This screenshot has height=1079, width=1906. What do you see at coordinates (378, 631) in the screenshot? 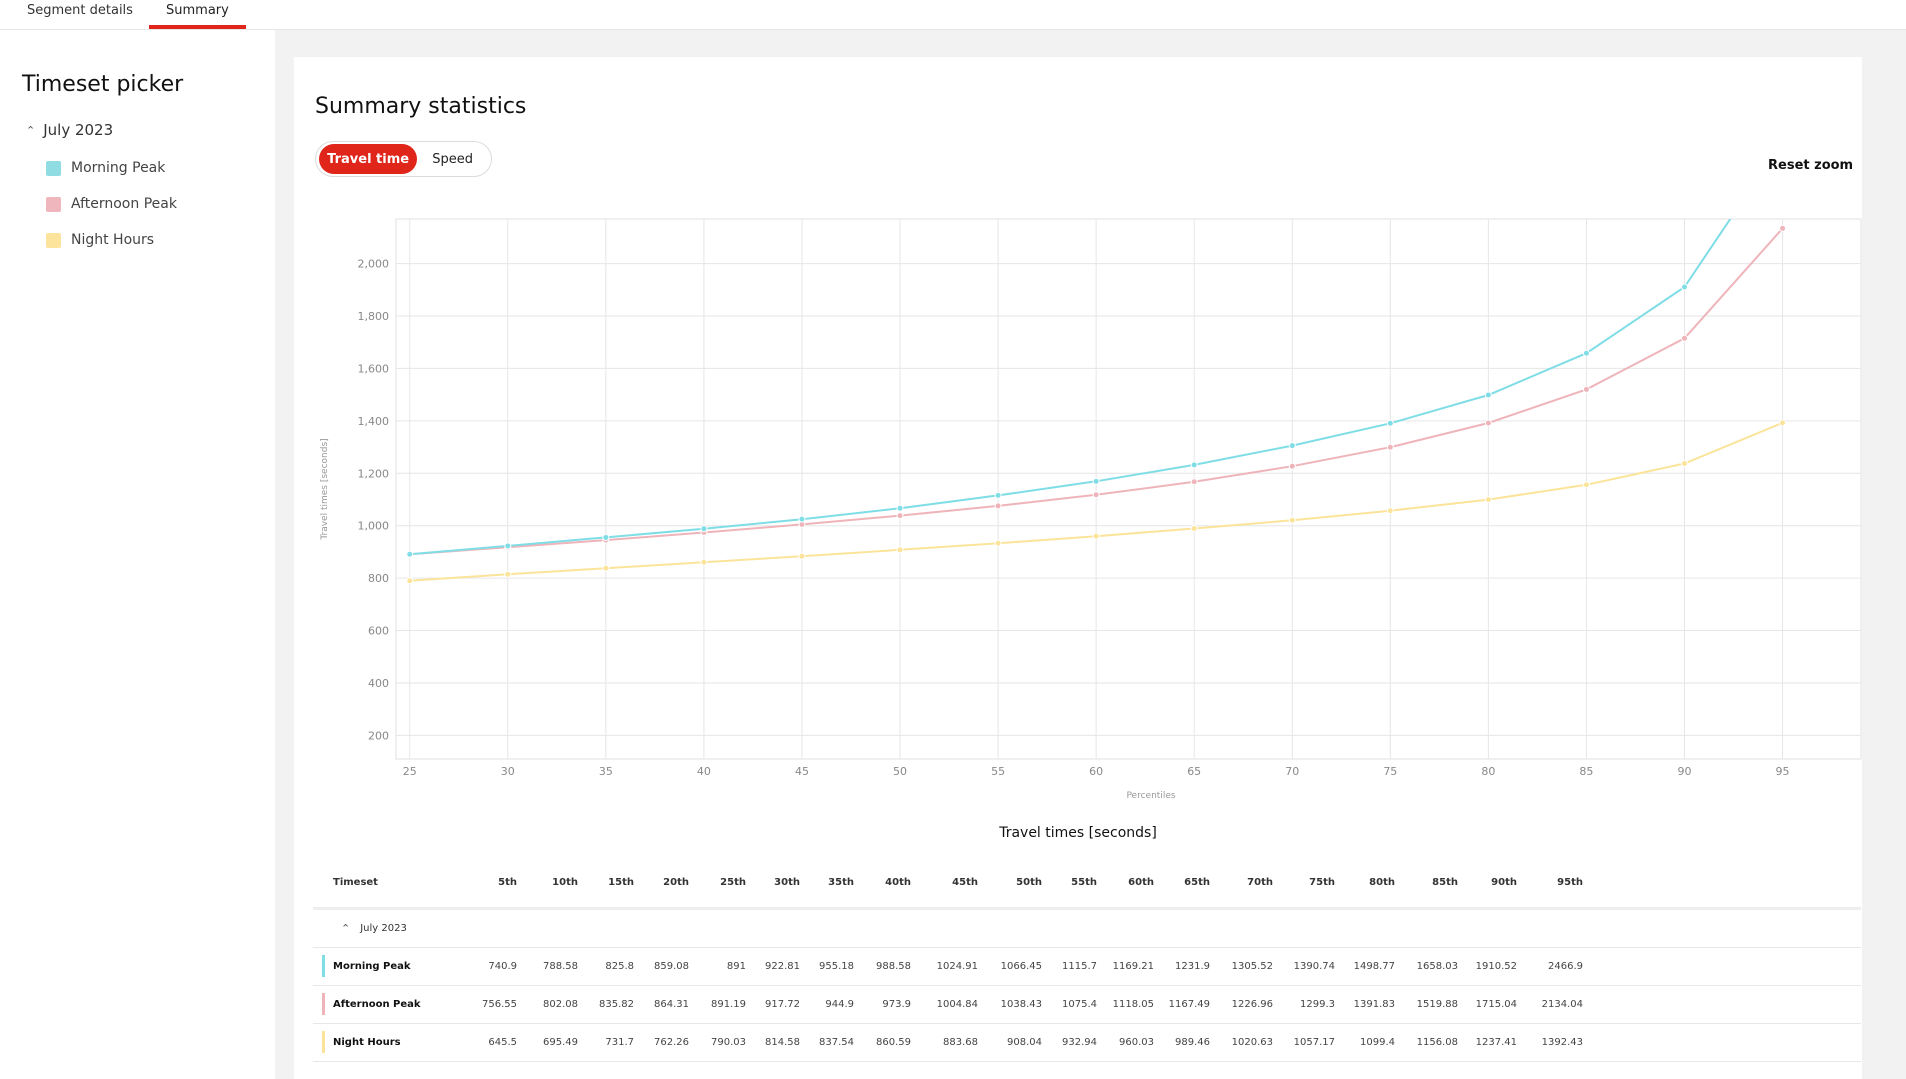
I see `y-tick-label: 600` at bounding box center [378, 631].